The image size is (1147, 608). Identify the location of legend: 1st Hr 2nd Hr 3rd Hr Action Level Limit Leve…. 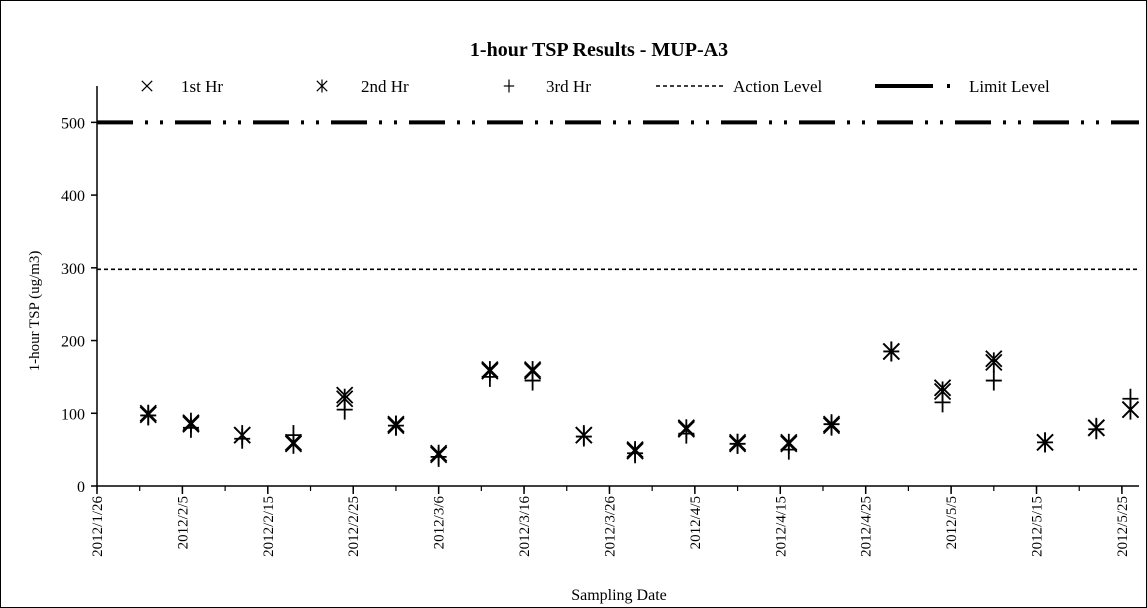
(595, 86).